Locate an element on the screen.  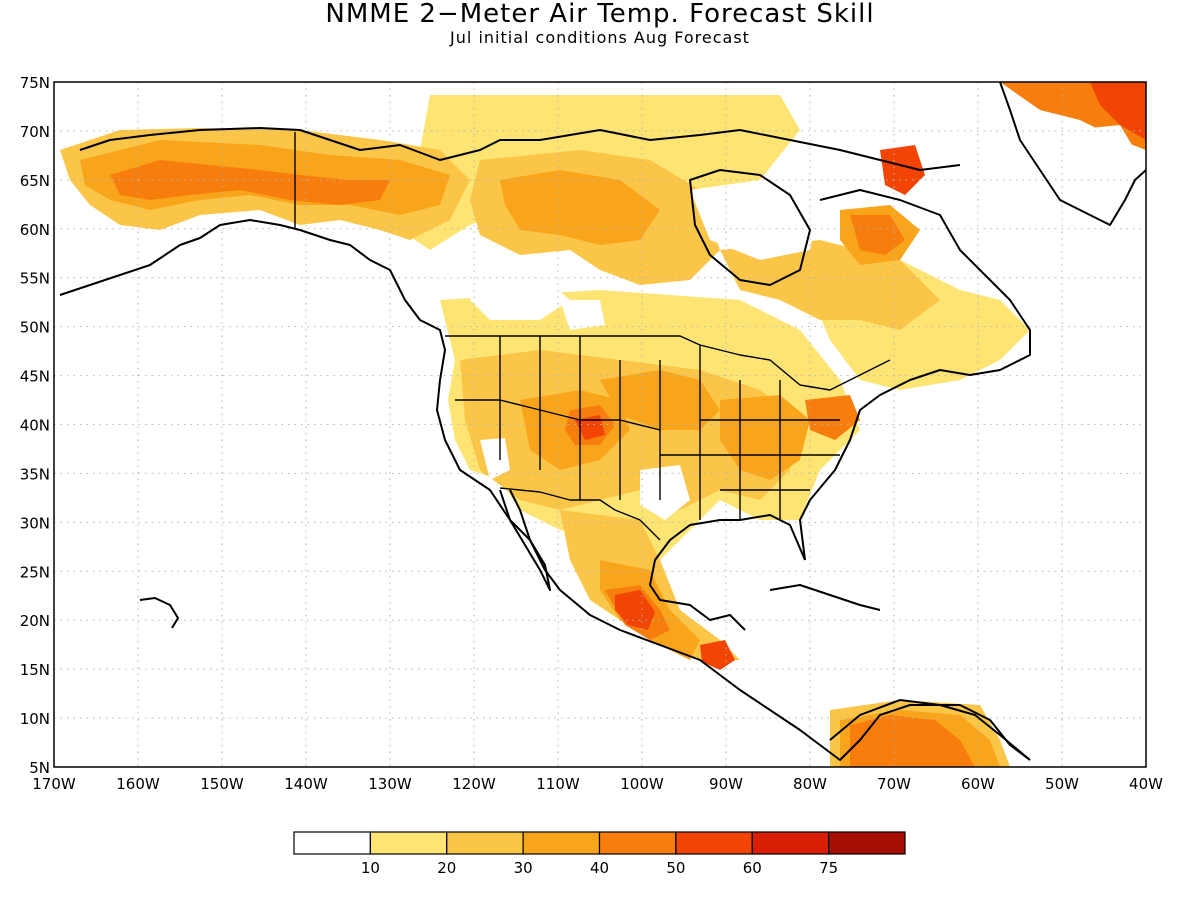
latitude-tick-label: 30N is located at coordinates (35, 523).